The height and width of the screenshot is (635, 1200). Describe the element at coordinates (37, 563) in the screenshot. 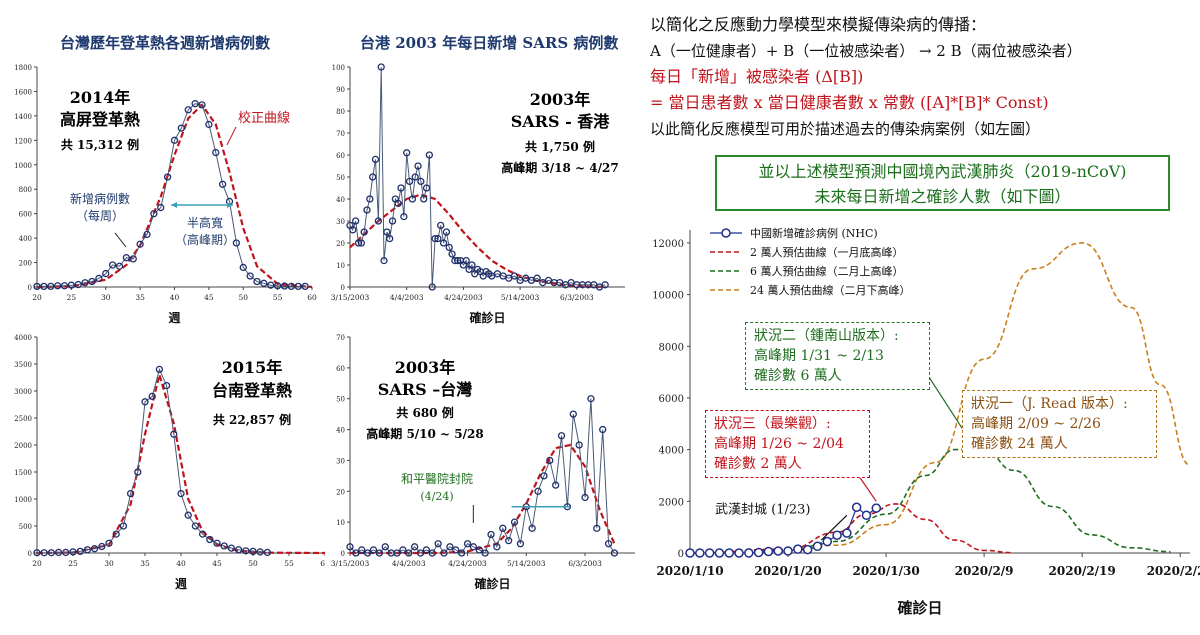

I see `x-tick-label: 20` at that location.